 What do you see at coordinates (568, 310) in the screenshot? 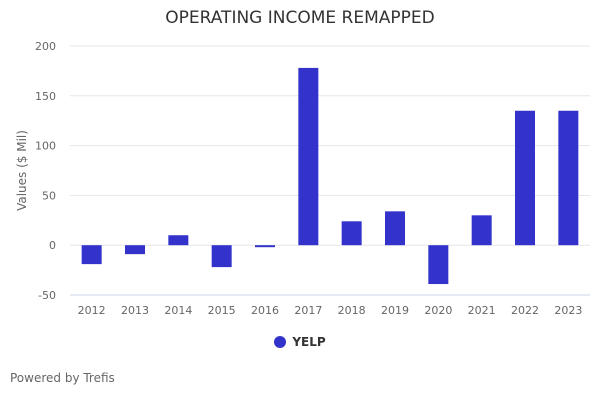
I see `x-tick-label: 2023` at bounding box center [568, 310].